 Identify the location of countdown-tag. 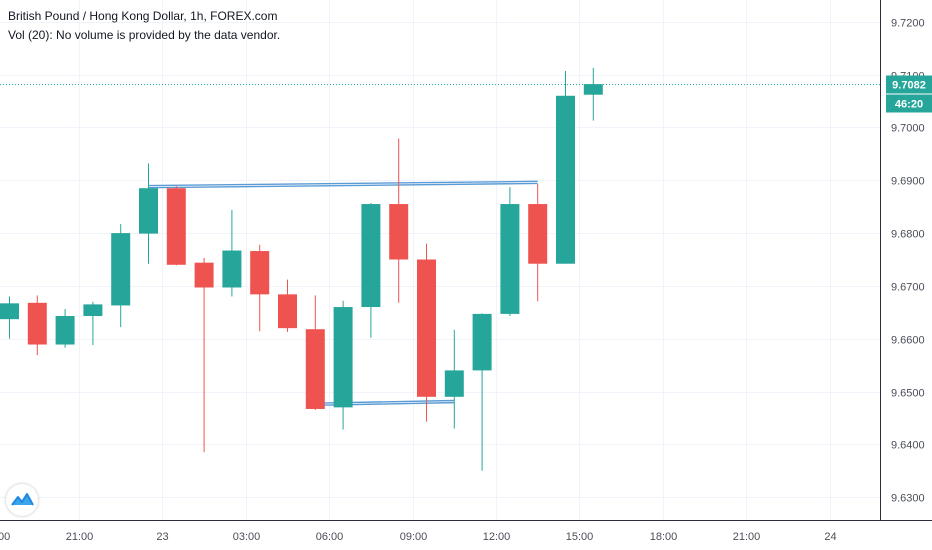
(909, 103).